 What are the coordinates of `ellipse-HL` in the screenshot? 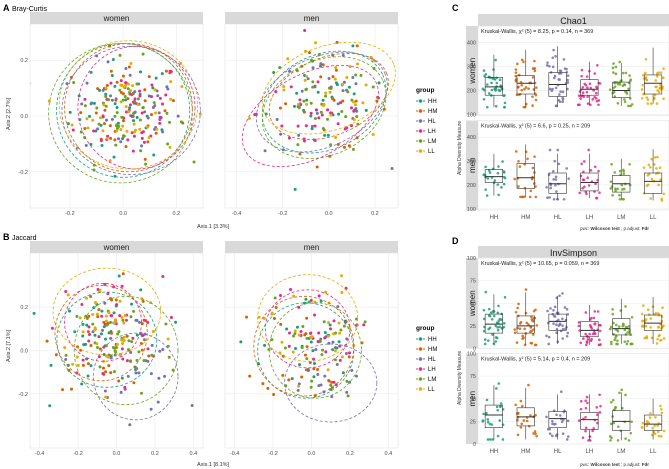 It's located at (331, 383).